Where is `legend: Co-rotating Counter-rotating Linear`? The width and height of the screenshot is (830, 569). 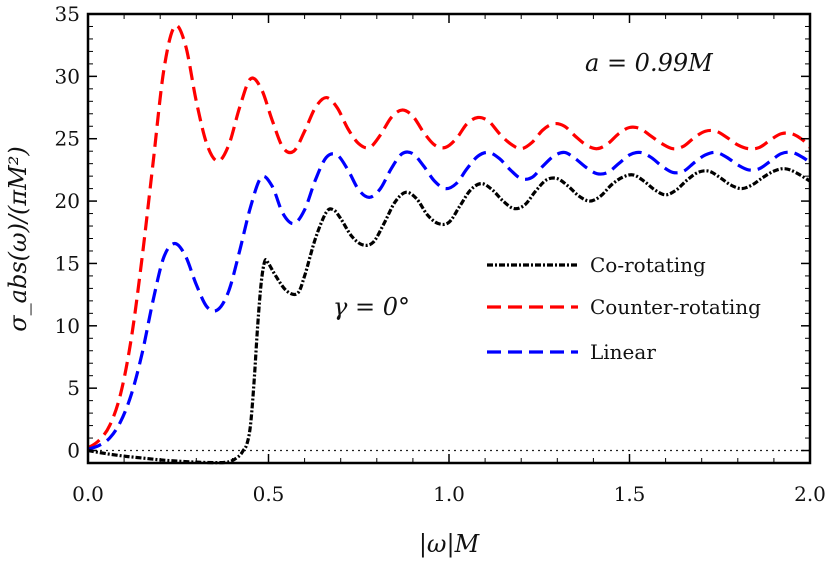 legend: Co-rotating Counter-rotating Linear is located at coordinates (624, 308).